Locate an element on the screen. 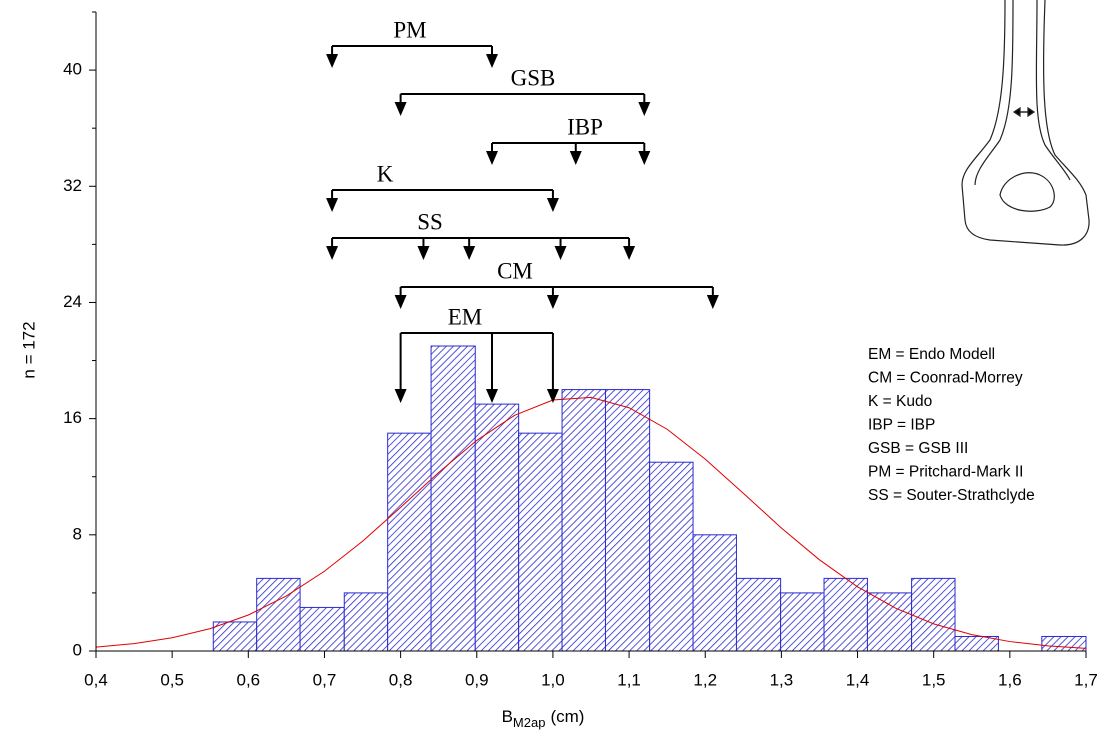 Image resolution: width=1110 pixels, height=747 pixels. legend-entry: SS = Souter-Strathclyde is located at coordinates (951, 495).